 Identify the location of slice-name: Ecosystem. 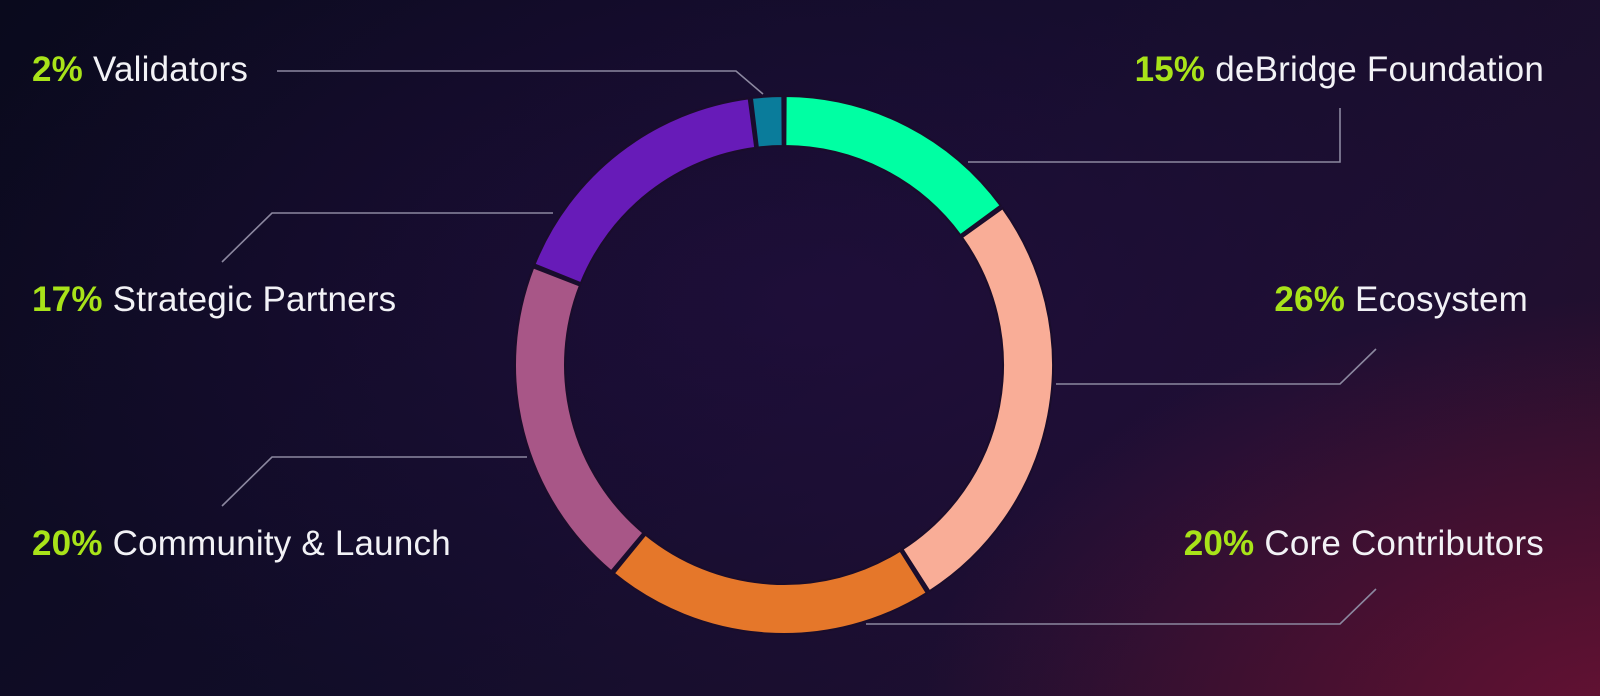
(1441, 299).